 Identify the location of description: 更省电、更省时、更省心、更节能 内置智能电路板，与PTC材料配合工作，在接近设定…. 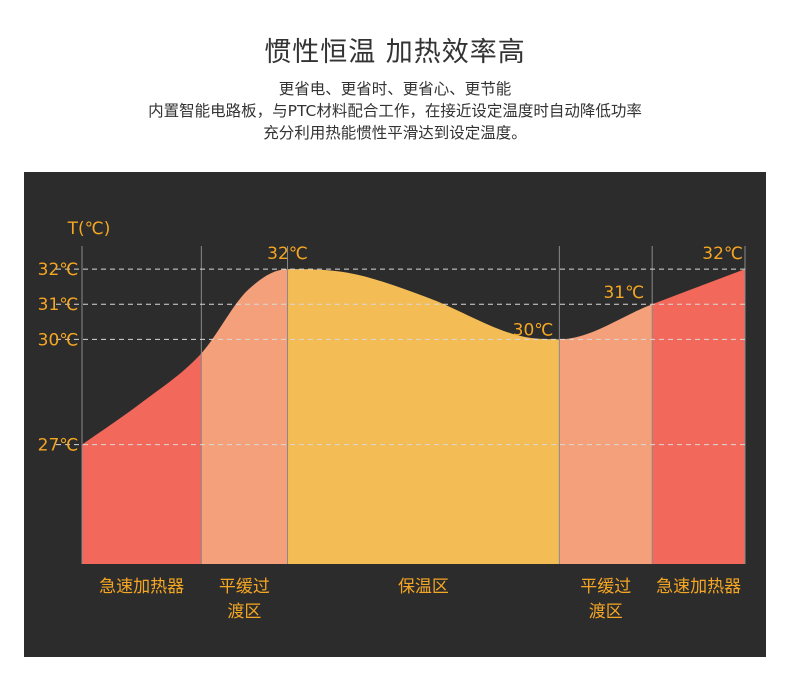
(395, 111).